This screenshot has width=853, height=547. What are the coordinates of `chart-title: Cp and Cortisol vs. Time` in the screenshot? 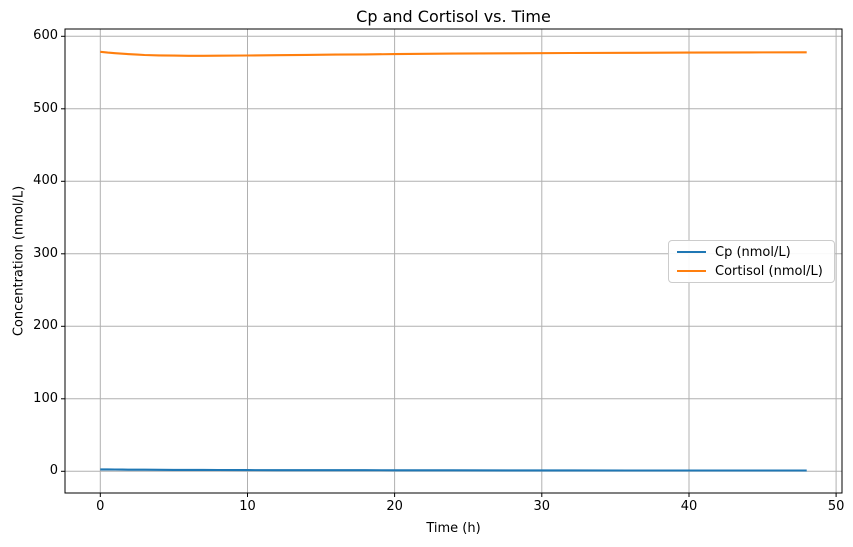 It's located at (453, 16).